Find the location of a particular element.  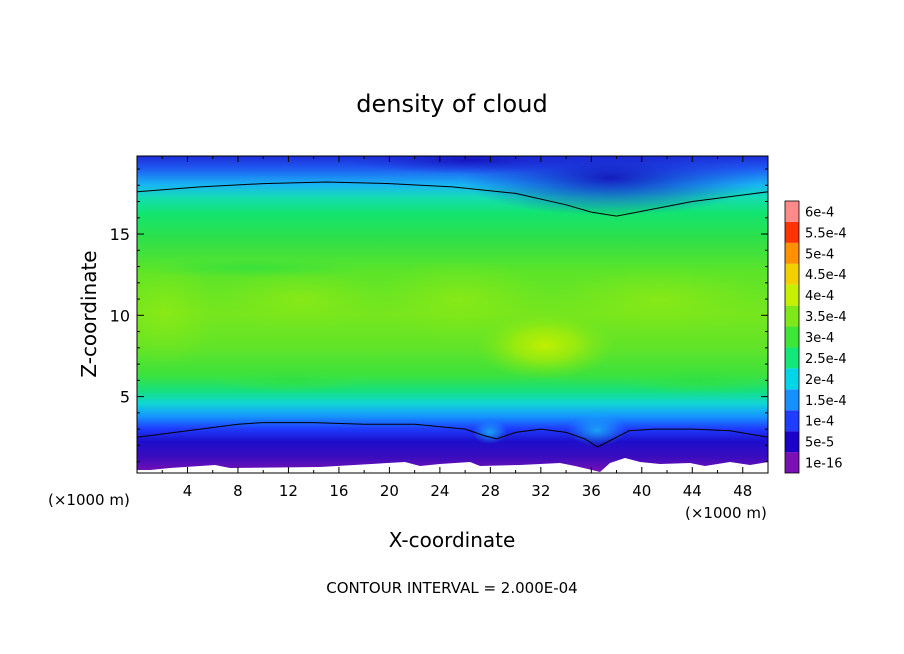

x-unit-label-right: (×1000 m) is located at coordinates (726, 513).